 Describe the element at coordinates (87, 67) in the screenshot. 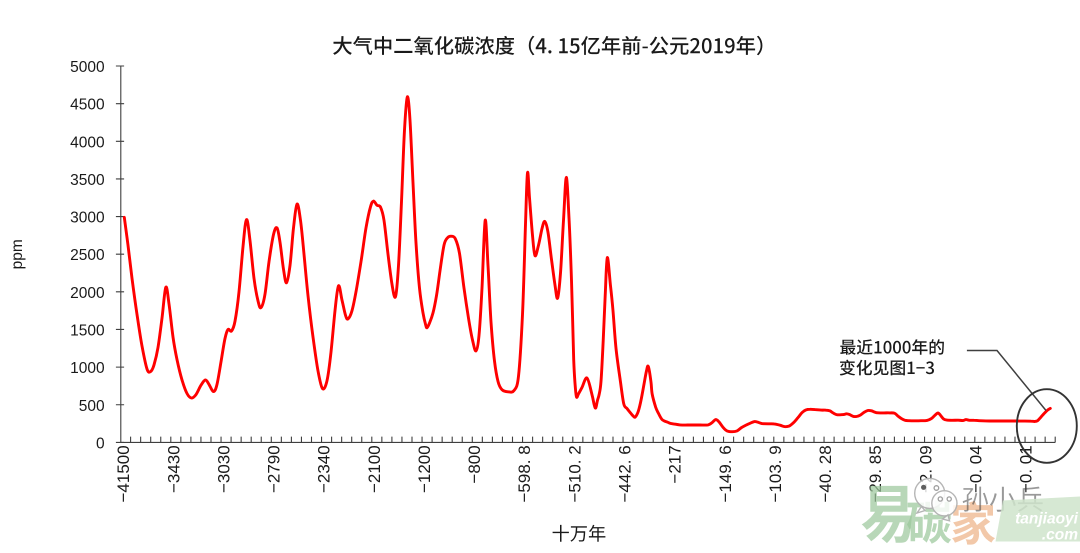

I see `svg-text: 5000` at that location.